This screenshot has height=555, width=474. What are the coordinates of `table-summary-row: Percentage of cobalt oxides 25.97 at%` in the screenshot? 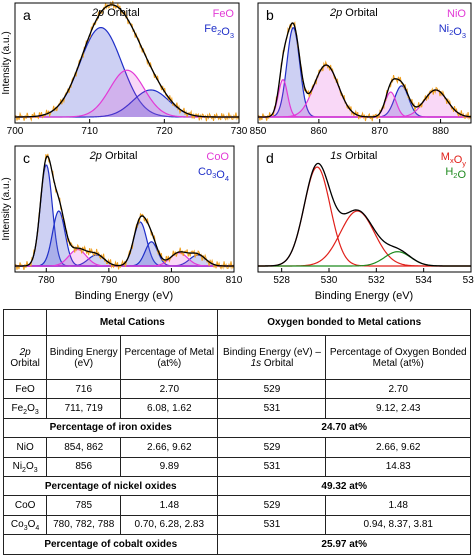 It's located at (236, 544).